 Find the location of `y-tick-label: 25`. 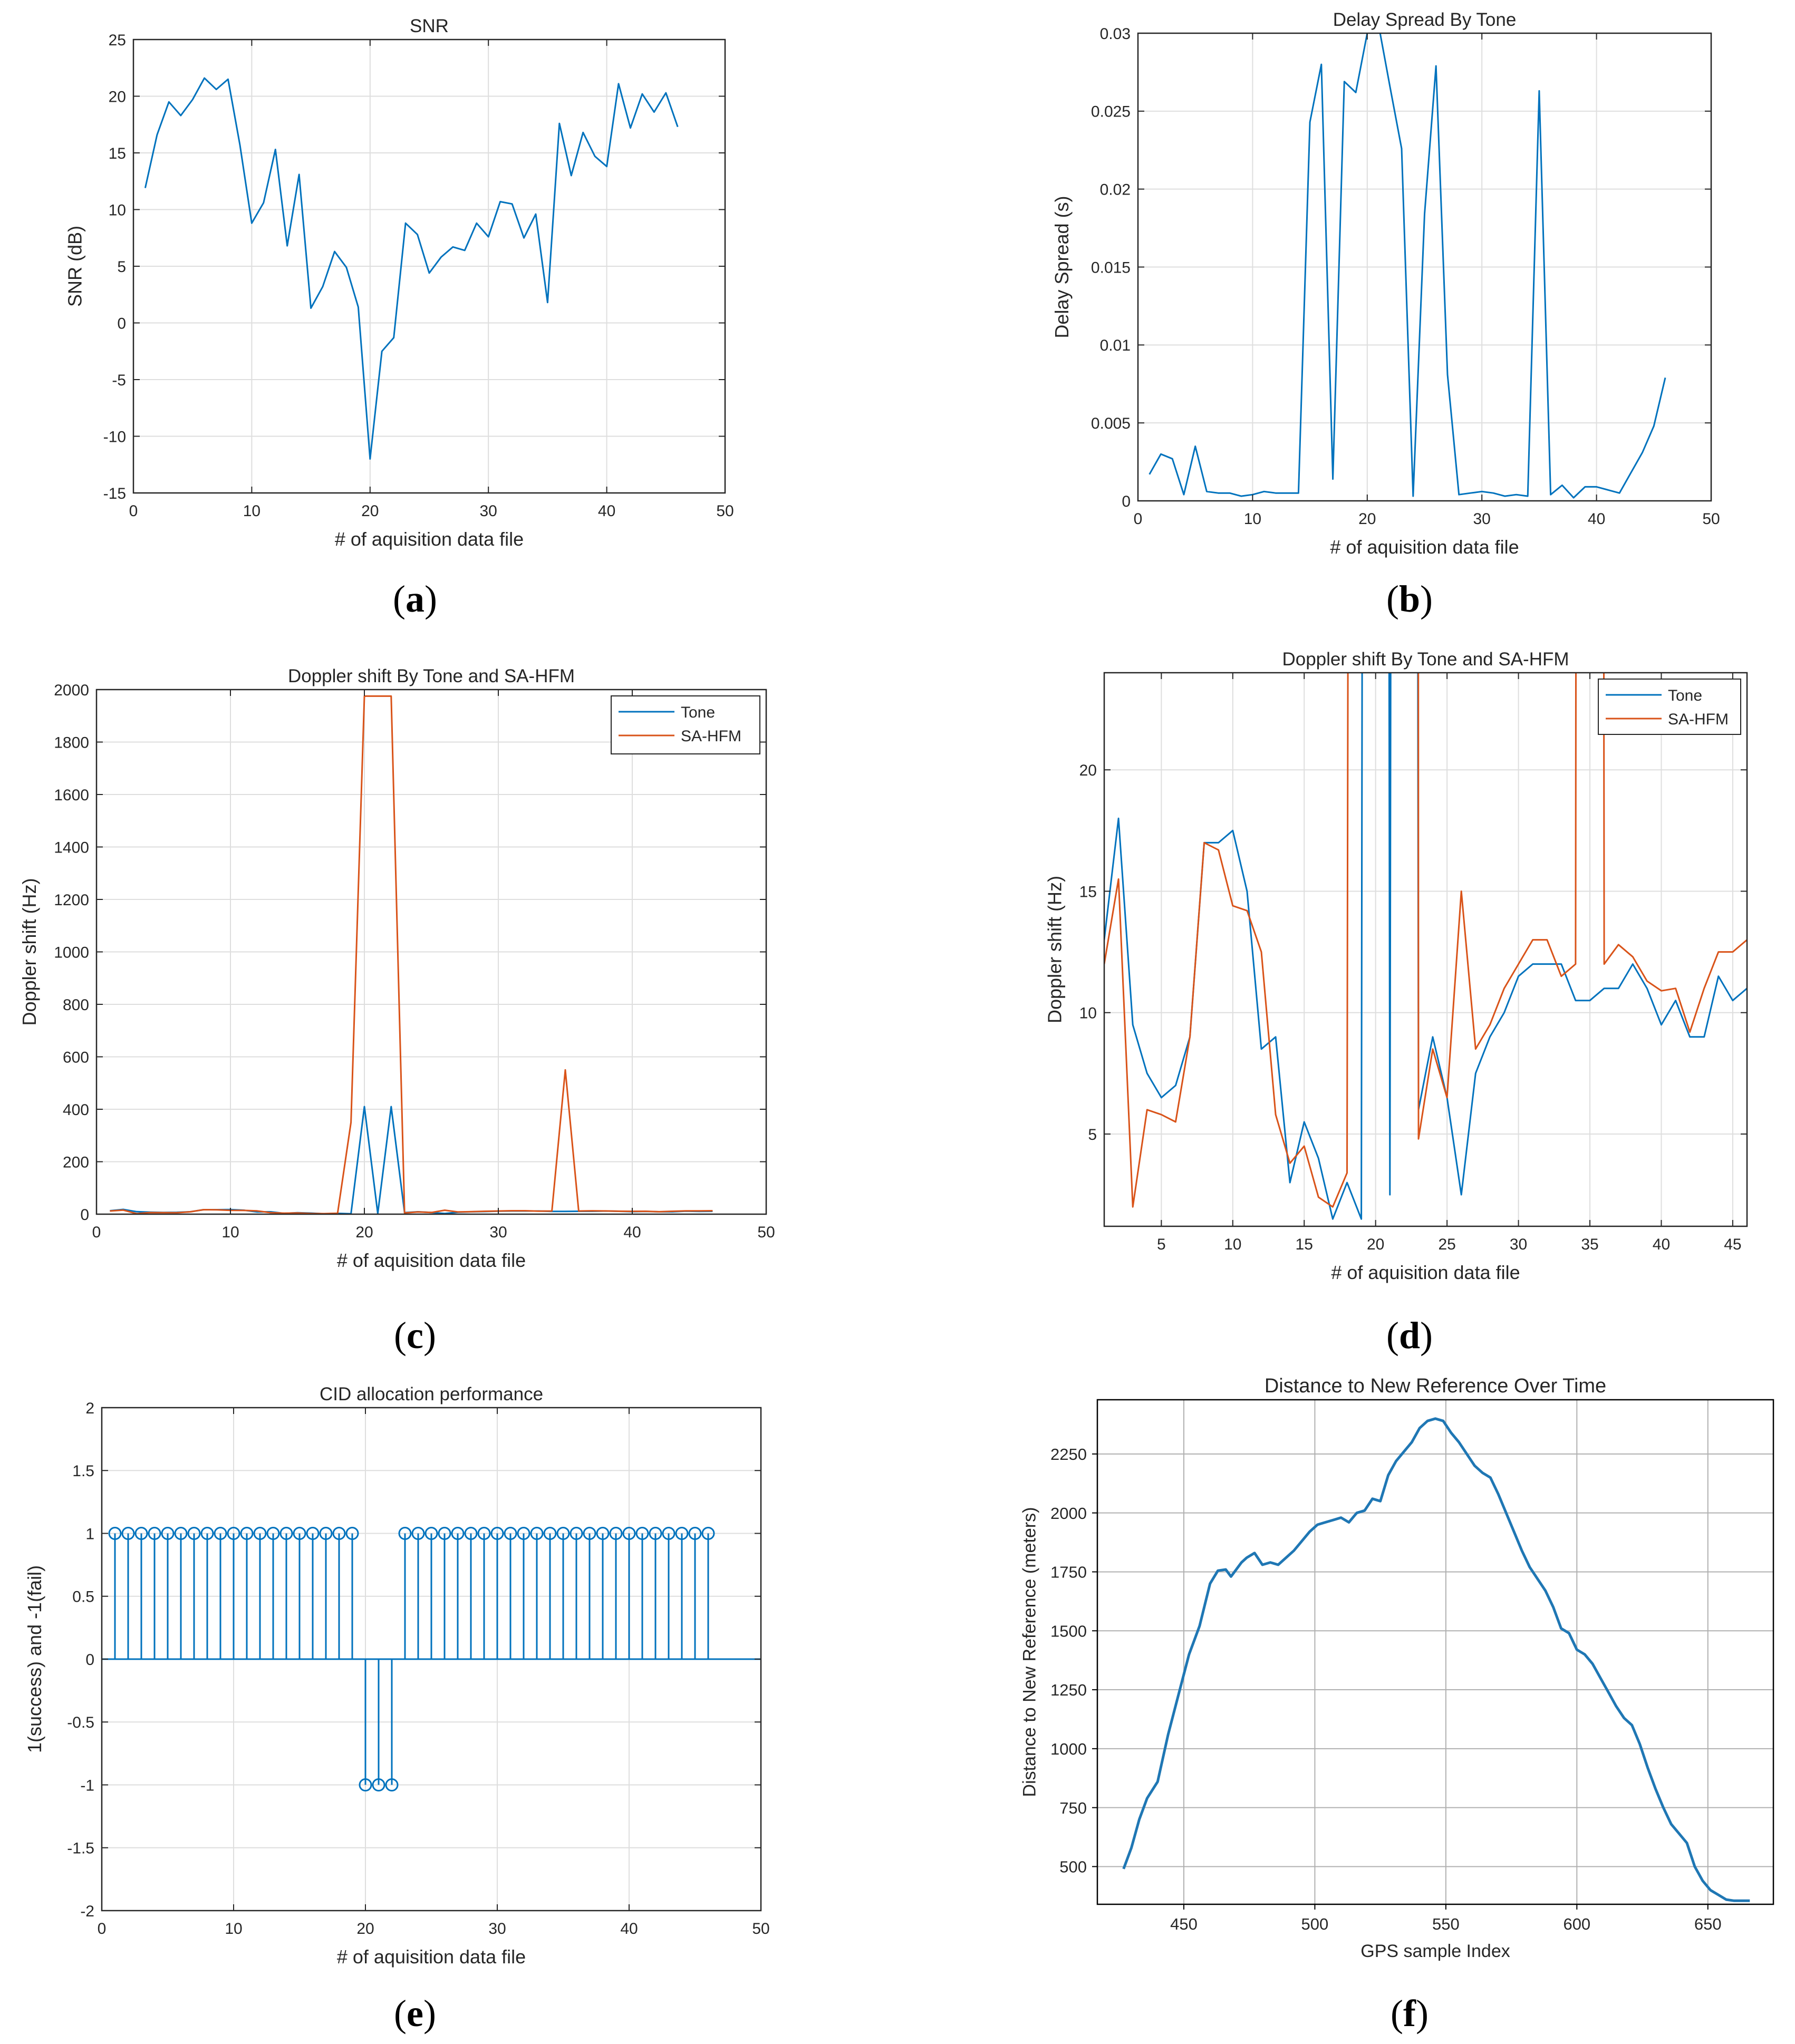

y-tick-label: 25 is located at coordinates (117, 40).